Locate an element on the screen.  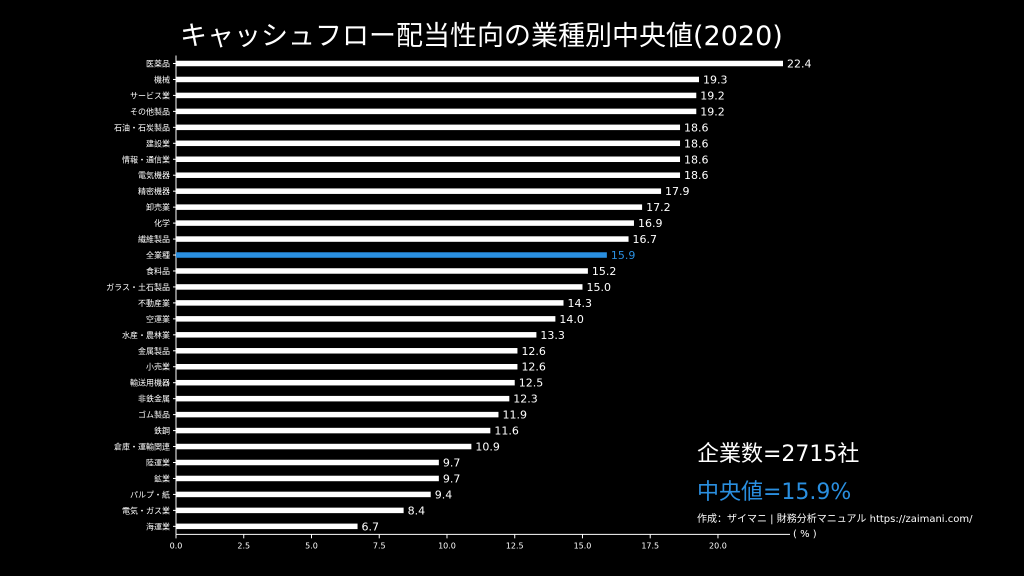
chart-title: キャッシュフロー配当性向の業種別中央値(2020) is located at coordinates (481, 36).